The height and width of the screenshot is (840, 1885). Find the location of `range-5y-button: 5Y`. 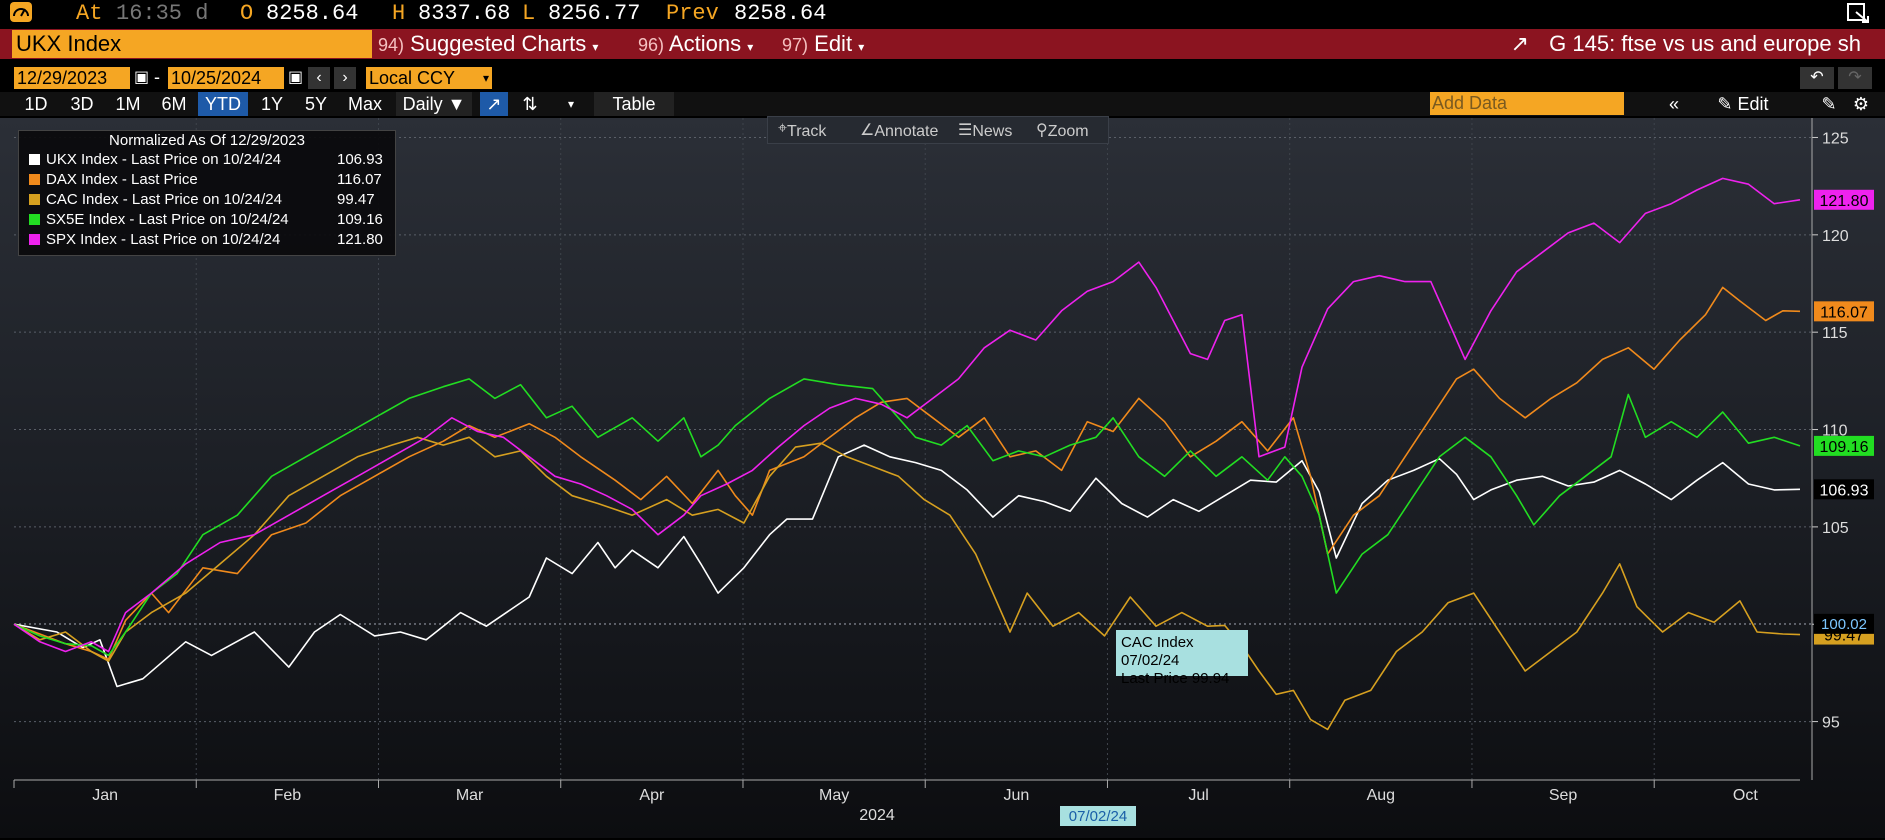

range-5y-button: 5Y is located at coordinates (316, 104).